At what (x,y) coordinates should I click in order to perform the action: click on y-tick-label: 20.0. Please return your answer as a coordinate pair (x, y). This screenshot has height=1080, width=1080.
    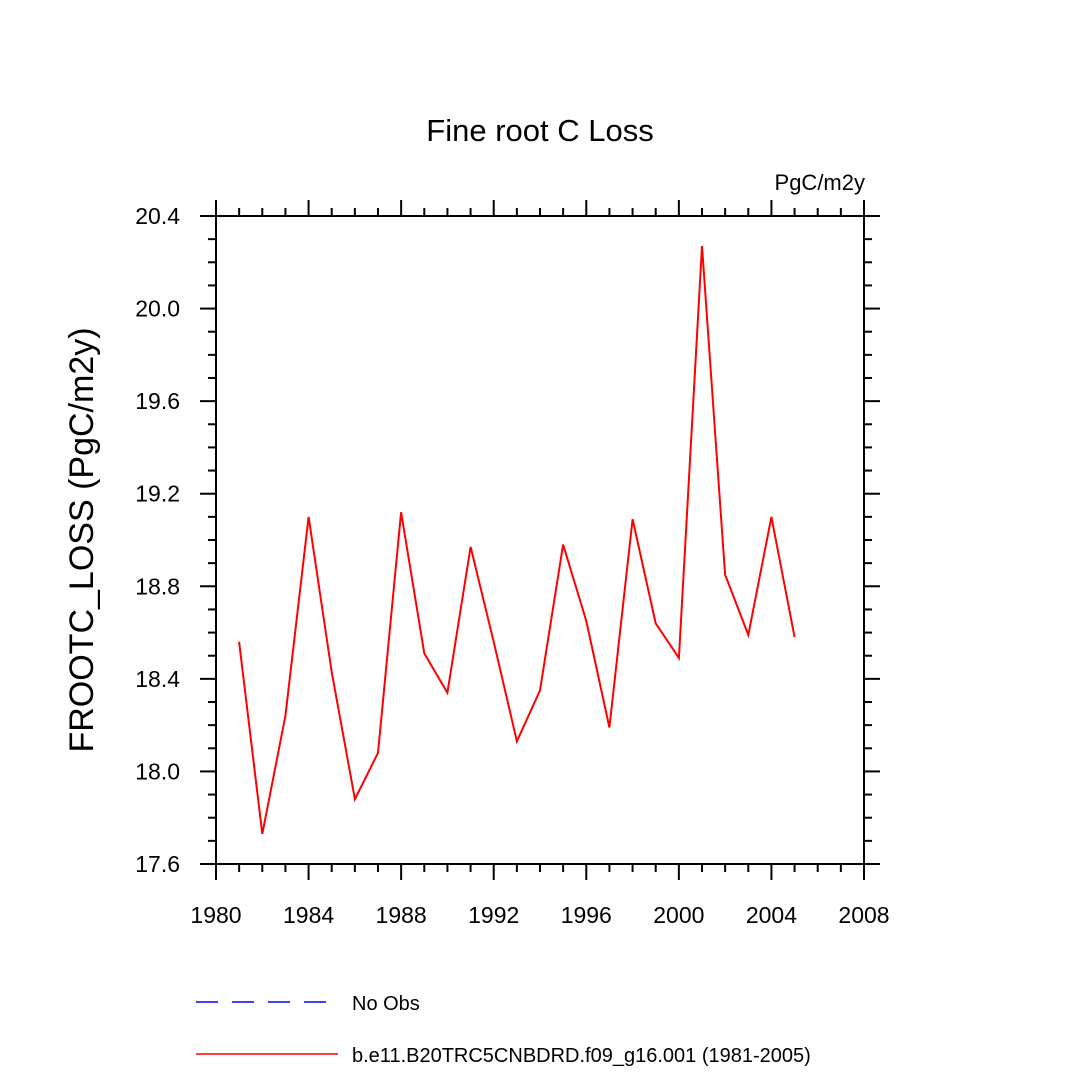
    Looking at the image, I should click on (157, 309).